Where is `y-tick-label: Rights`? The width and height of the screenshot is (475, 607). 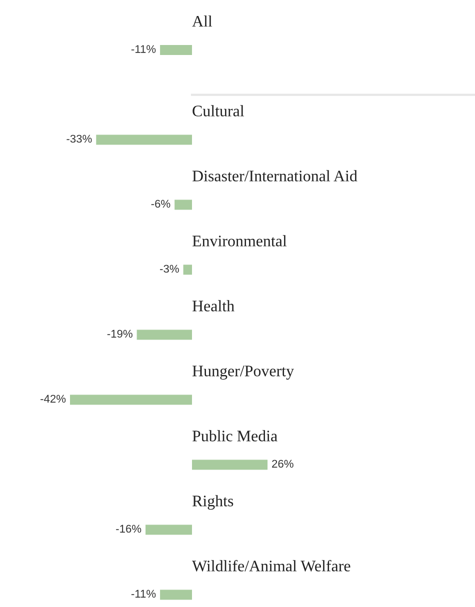 y-tick-label: Rights is located at coordinates (213, 502).